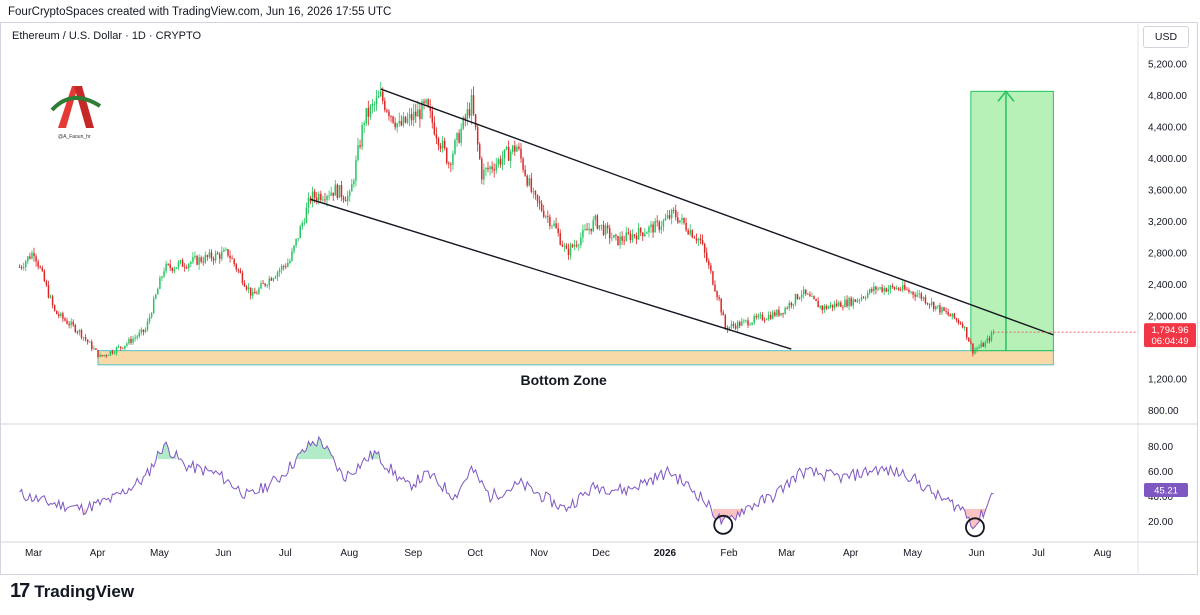 This screenshot has width=1200, height=615. Describe the element at coordinates (539, 553) in the screenshot. I see `date-tick-label: Nov` at that location.